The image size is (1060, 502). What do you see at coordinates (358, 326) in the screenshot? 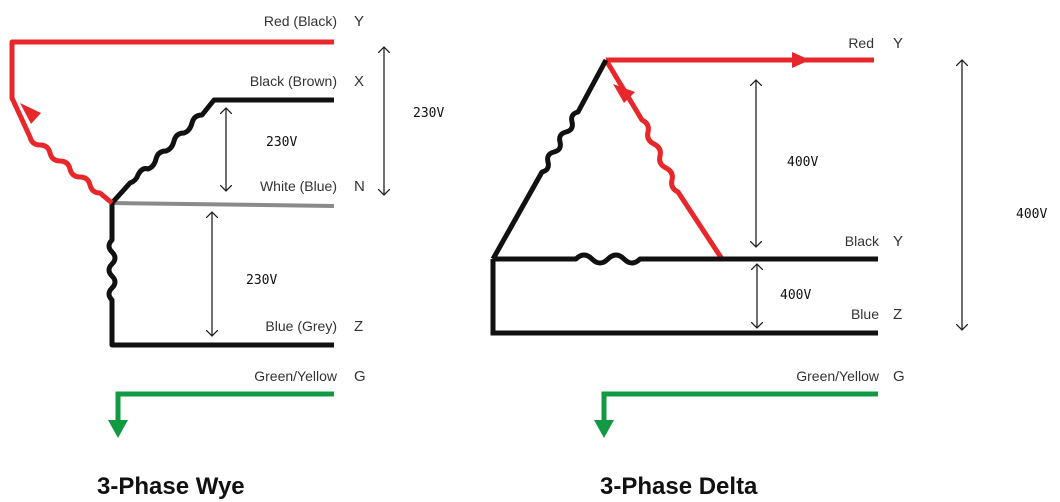
I see `wye-wire-tag-z: Z` at bounding box center [358, 326].